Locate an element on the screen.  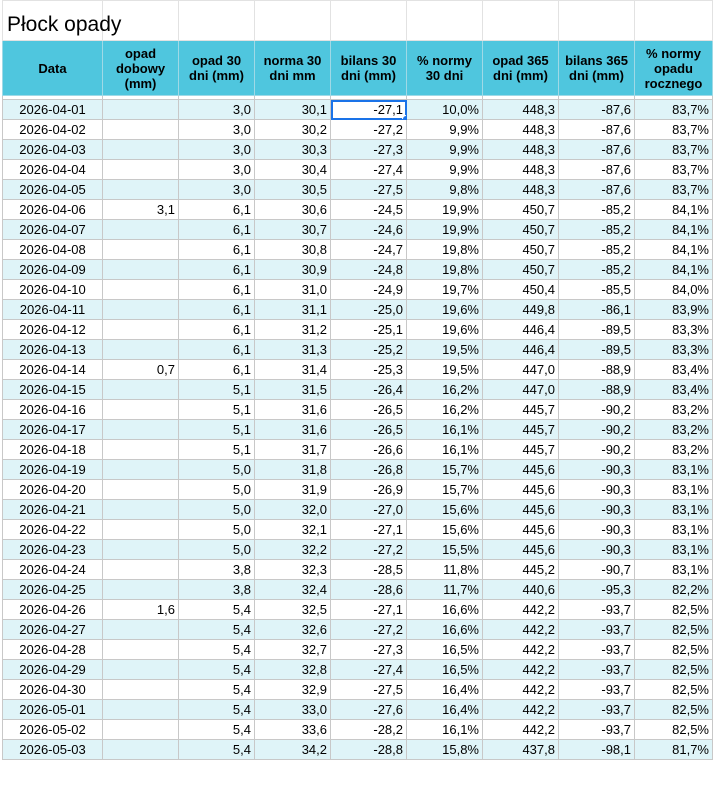
date-cell: 2026-04-05 is located at coordinates (52, 189).